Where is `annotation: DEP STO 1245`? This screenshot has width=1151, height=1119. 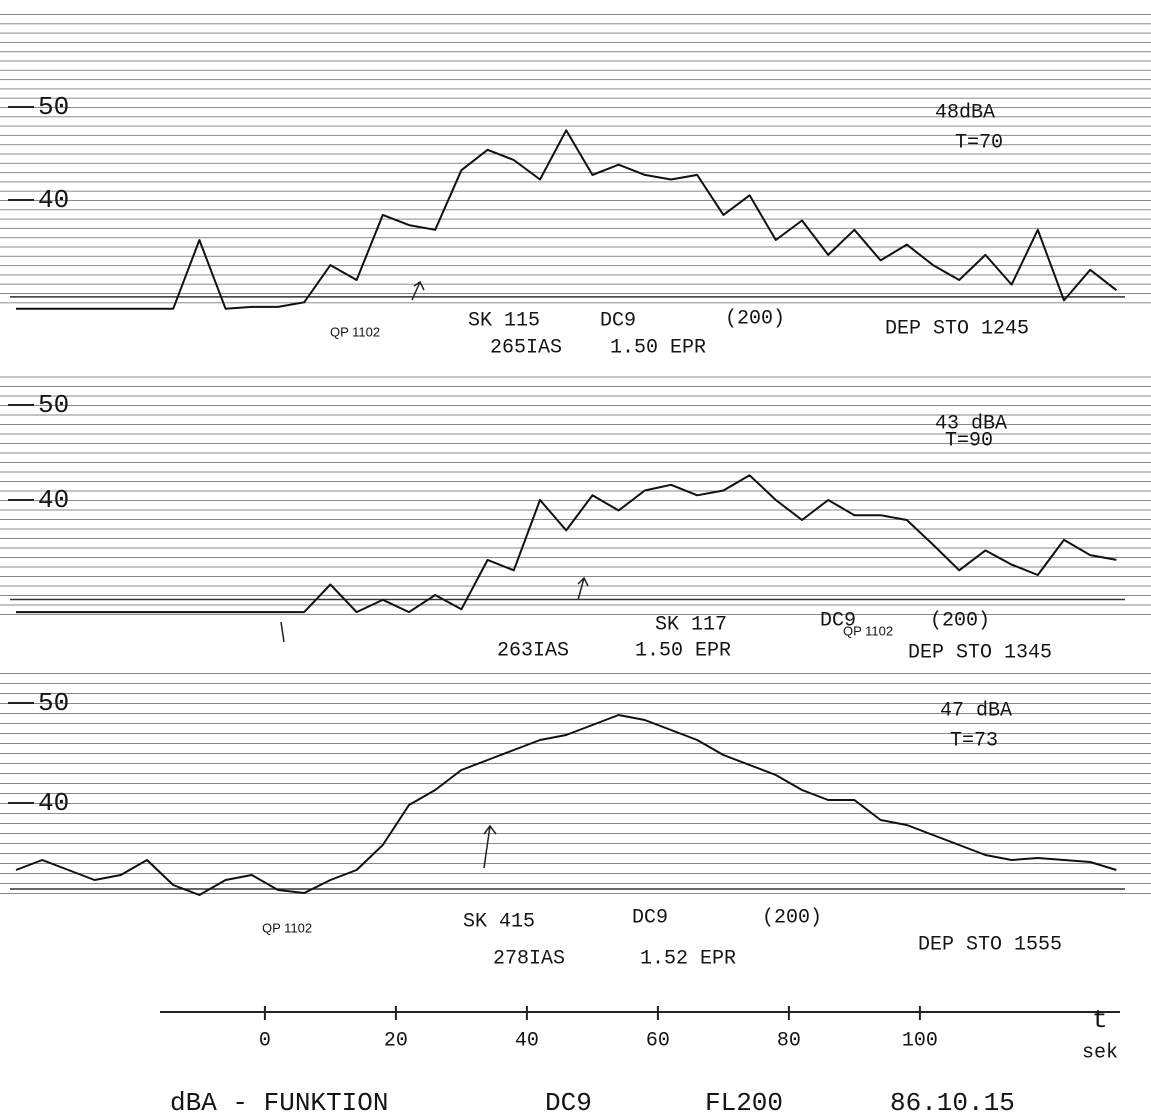
annotation: DEP STO 1245 is located at coordinates (957, 328).